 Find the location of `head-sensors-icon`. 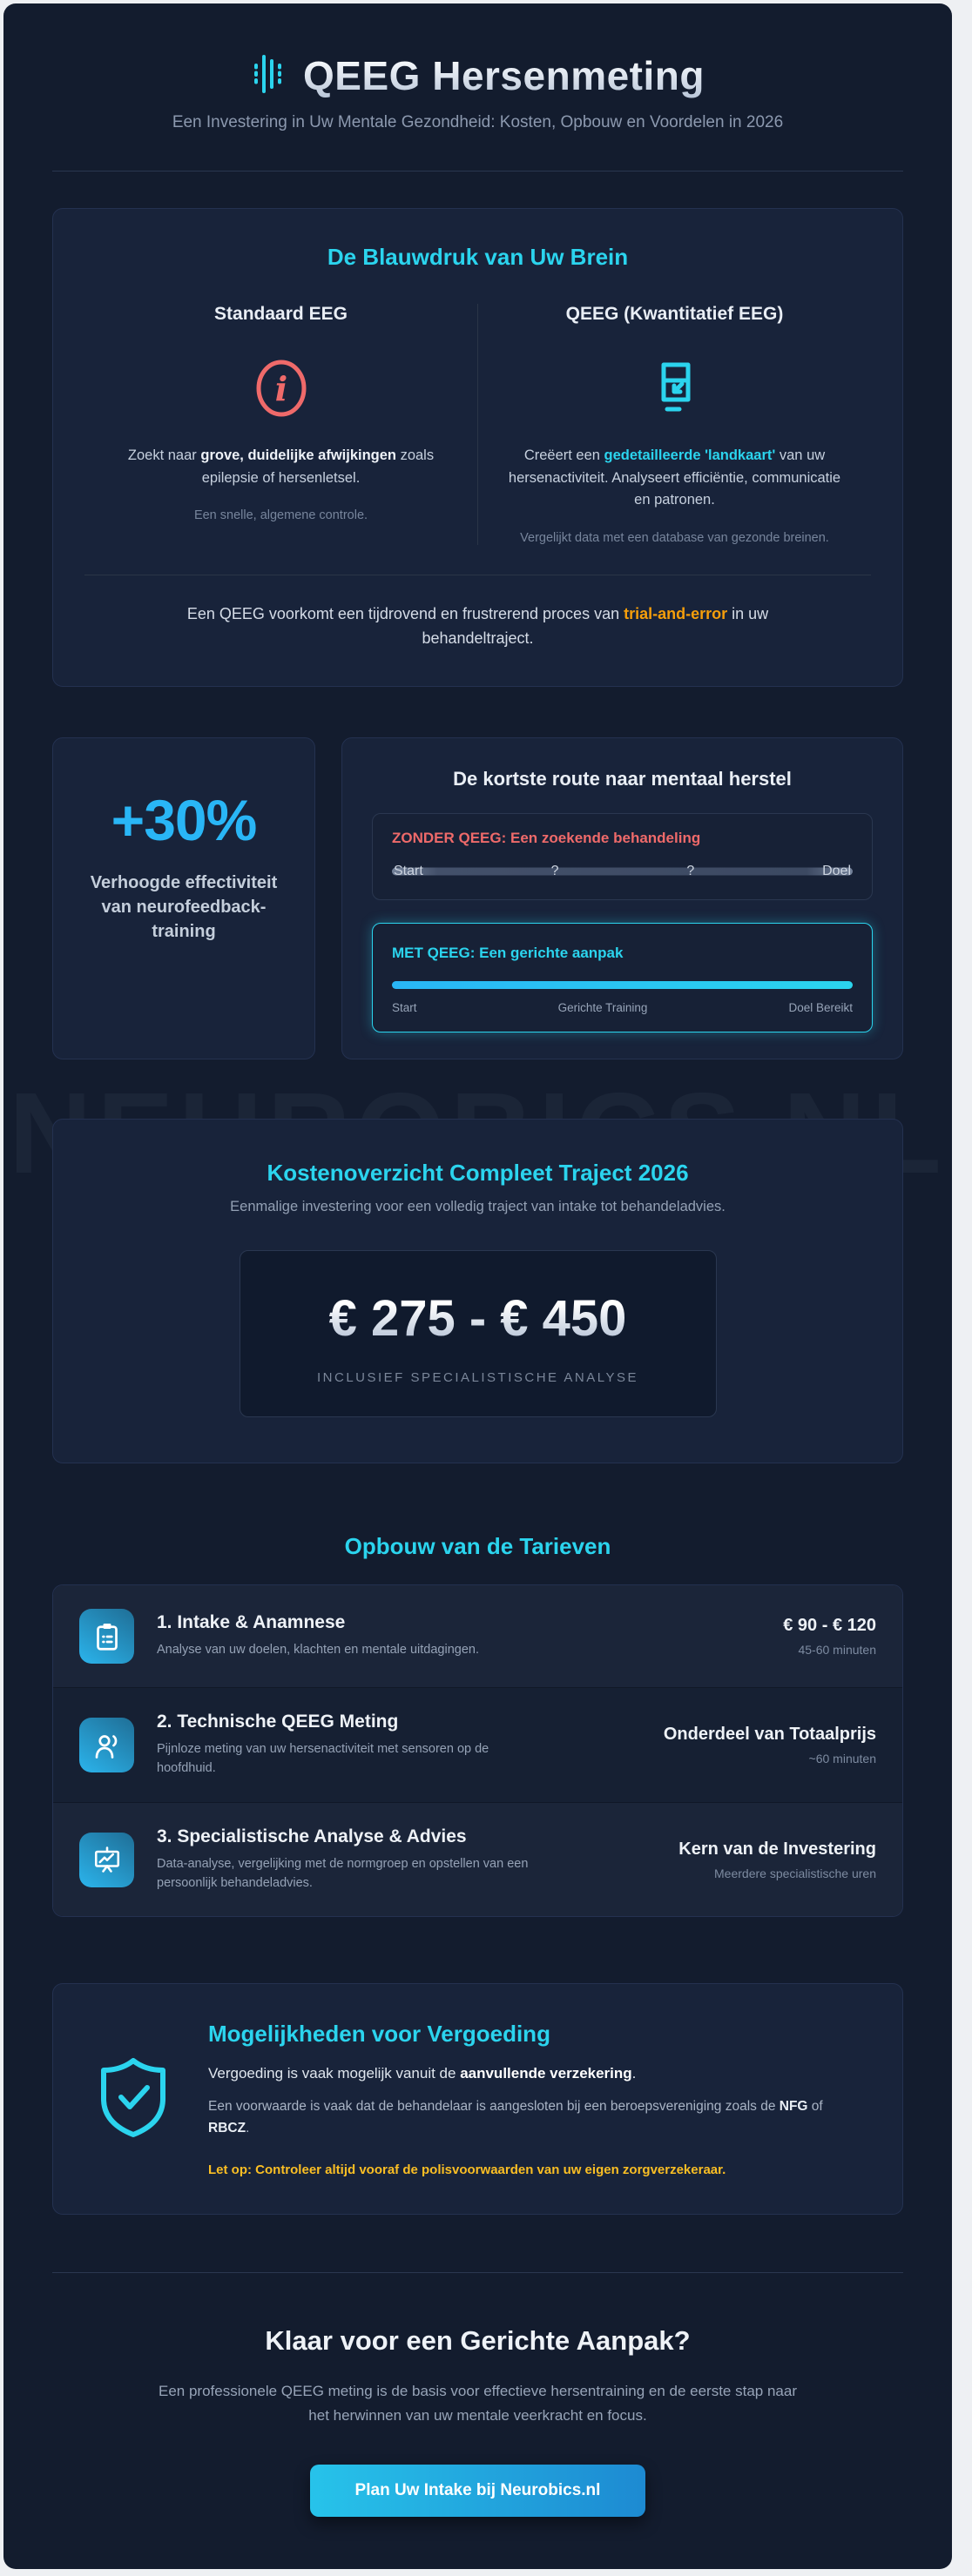

head-sensors-icon is located at coordinates (106, 1745).